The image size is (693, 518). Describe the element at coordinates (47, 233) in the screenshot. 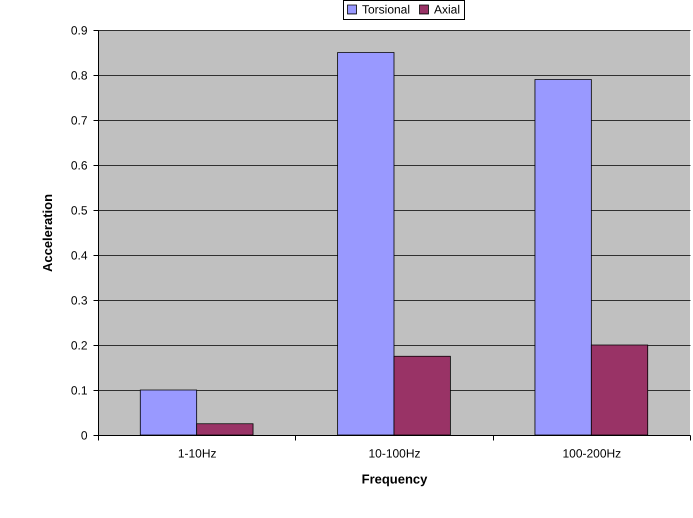

I see `y-axis-title: Acceleration` at that location.